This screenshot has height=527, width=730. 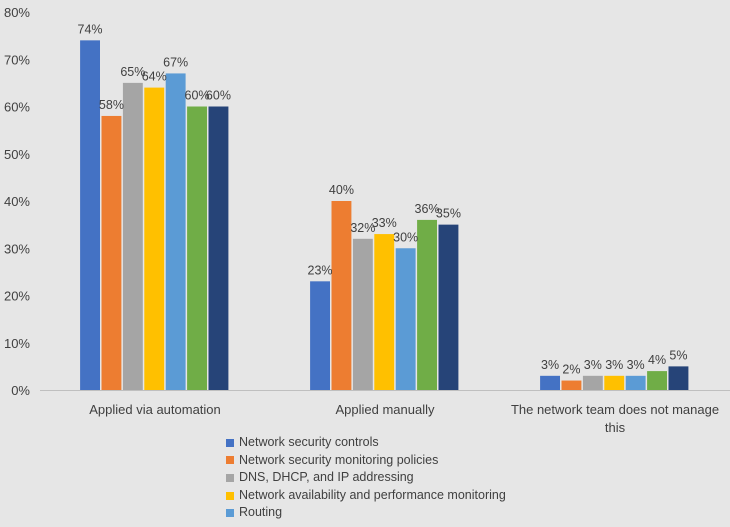 I want to click on data-label: 58%, so click(x=111, y=105).